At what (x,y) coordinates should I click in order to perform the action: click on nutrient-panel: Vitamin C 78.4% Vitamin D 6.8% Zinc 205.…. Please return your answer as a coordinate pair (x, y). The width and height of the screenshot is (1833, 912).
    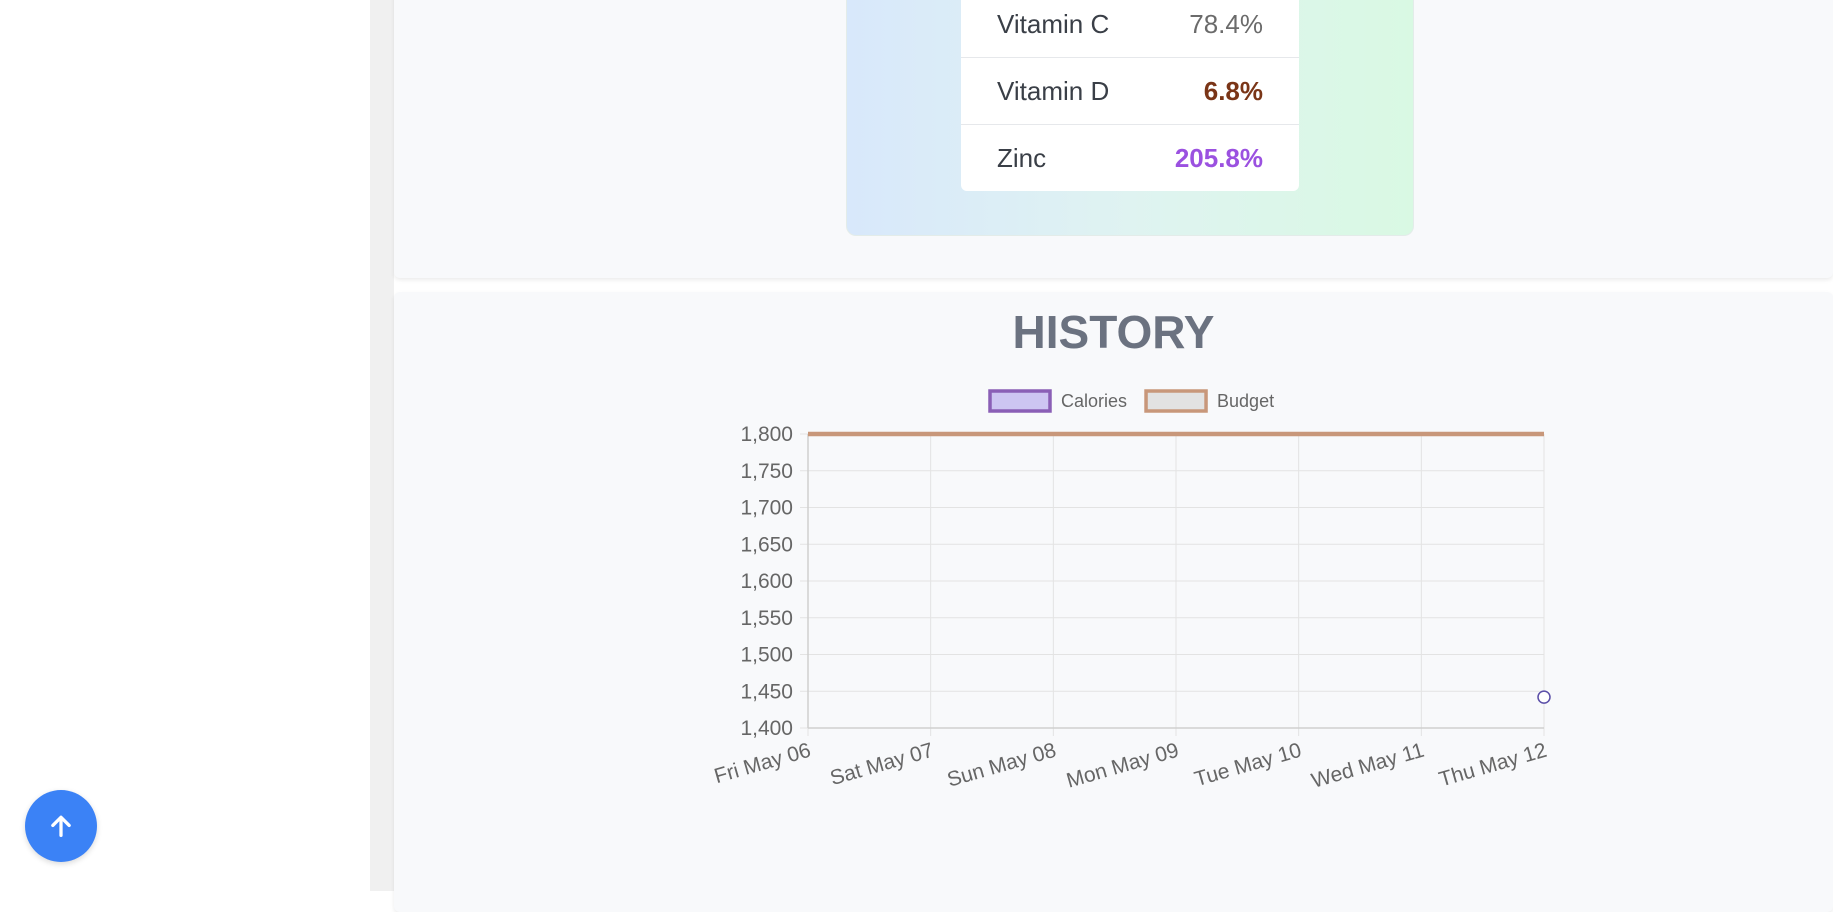
    Looking at the image, I should click on (1130, 118).